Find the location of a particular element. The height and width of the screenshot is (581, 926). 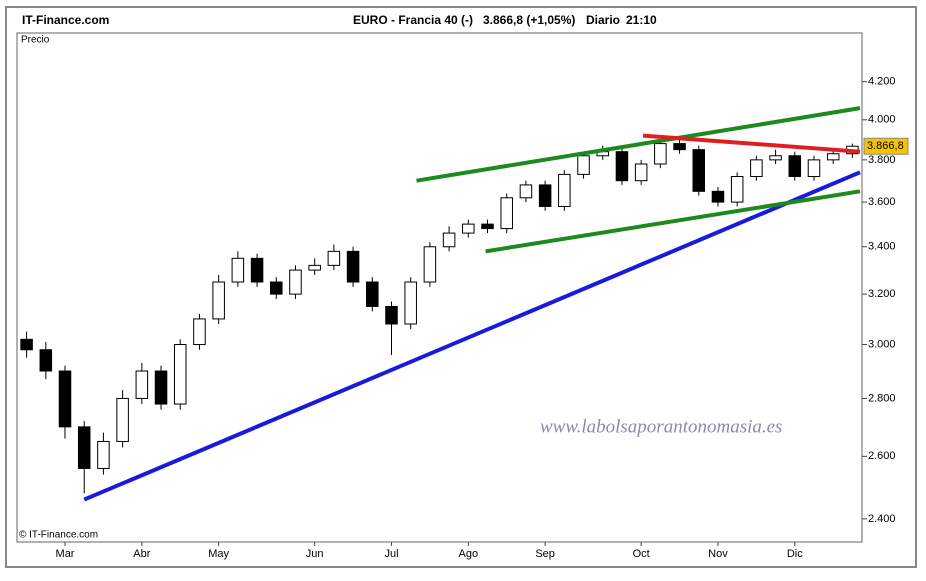

y-tick-label: 3.200 is located at coordinates (882, 294).